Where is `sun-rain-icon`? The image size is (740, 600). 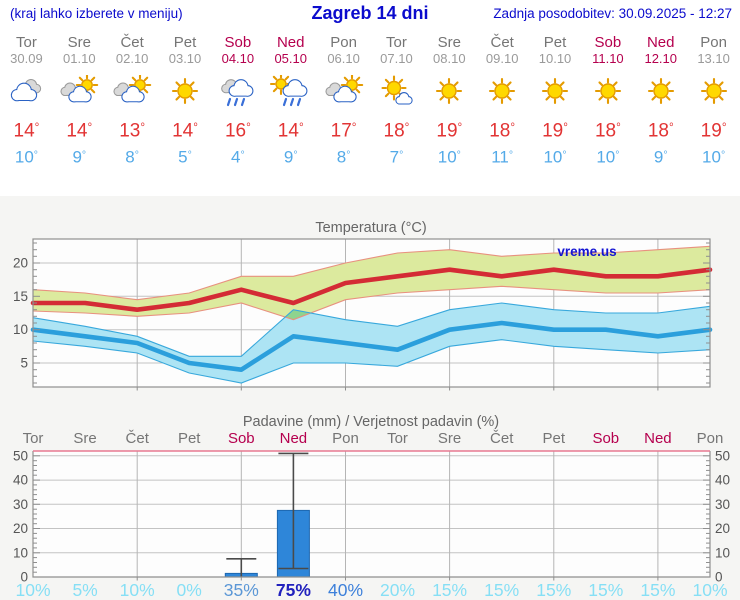
sun-rain-icon is located at coordinates (290, 91).